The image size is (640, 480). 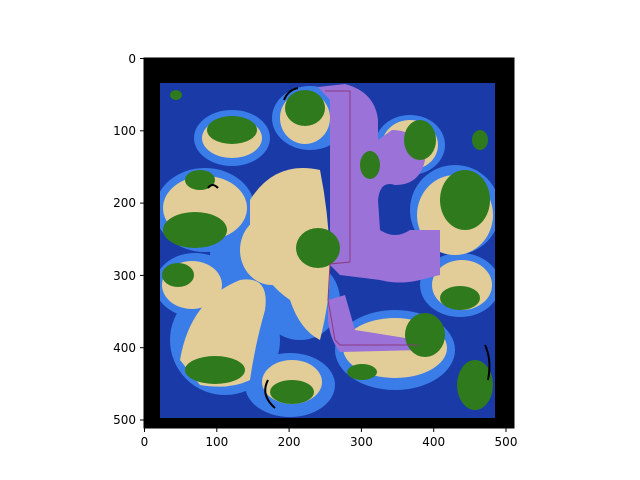 What do you see at coordinates (216, 442) in the screenshot?
I see `x-tick-label: 100` at bounding box center [216, 442].